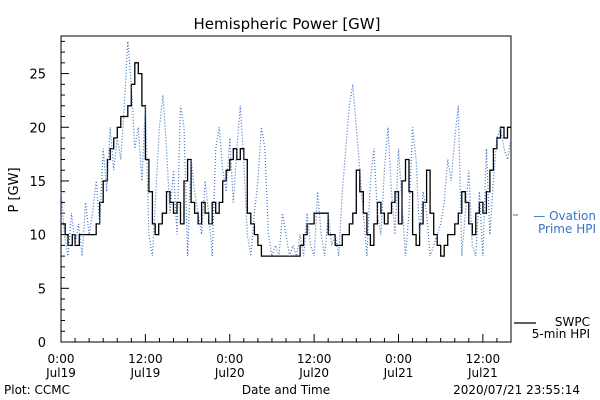  What do you see at coordinates (572, 322) in the screenshot?
I see `legend-swpc-line1: SWPC` at bounding box center [572, 322].